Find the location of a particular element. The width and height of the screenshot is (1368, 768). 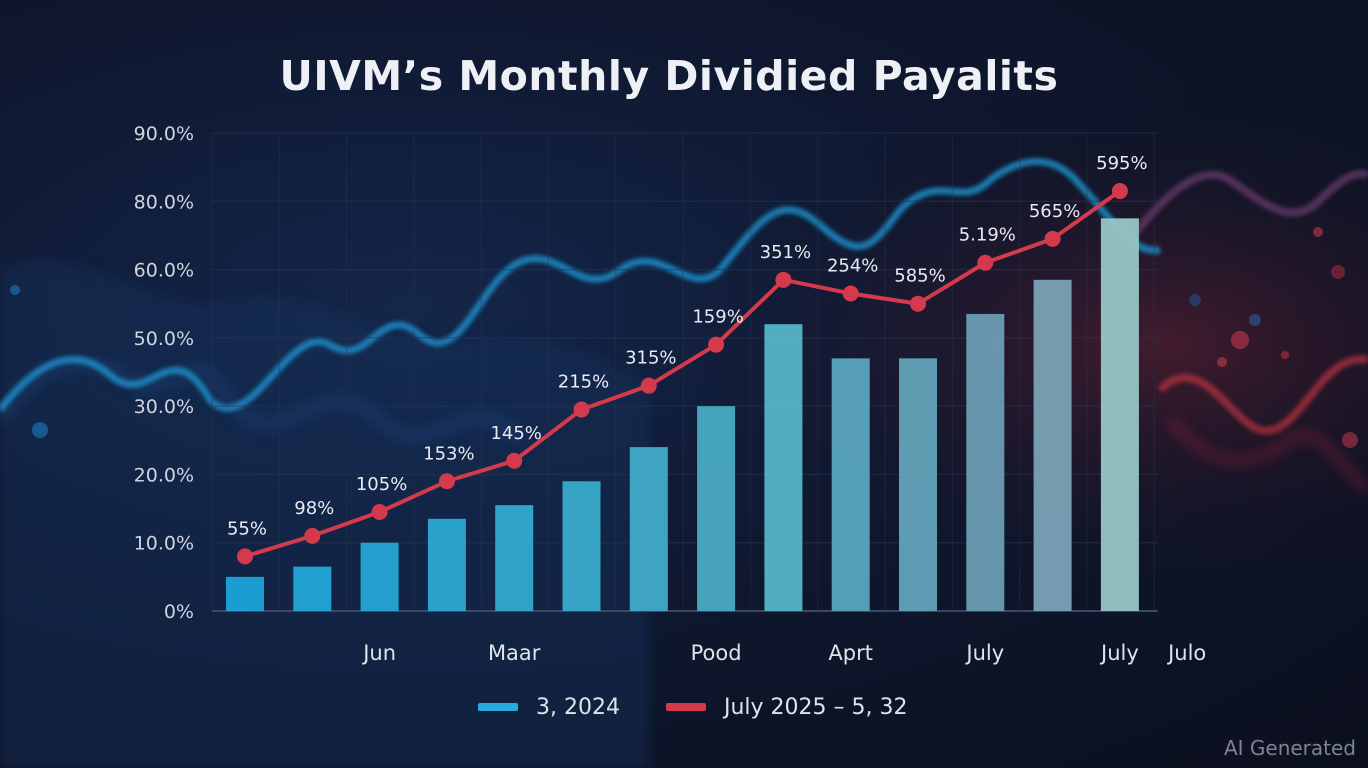

data-label: 153% is located at coordinates (448, 453).